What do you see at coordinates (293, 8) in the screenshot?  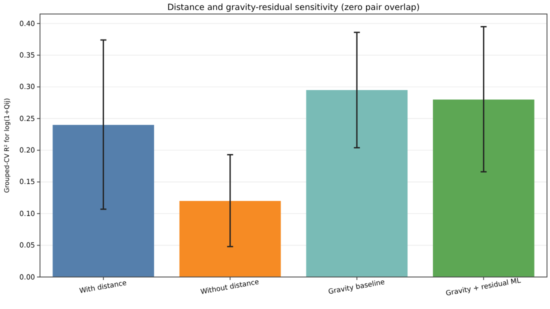 I see `chart-title: Distance and gravity-residual sensitivity (zero pair overlap)` at bounding box center [293, 8].